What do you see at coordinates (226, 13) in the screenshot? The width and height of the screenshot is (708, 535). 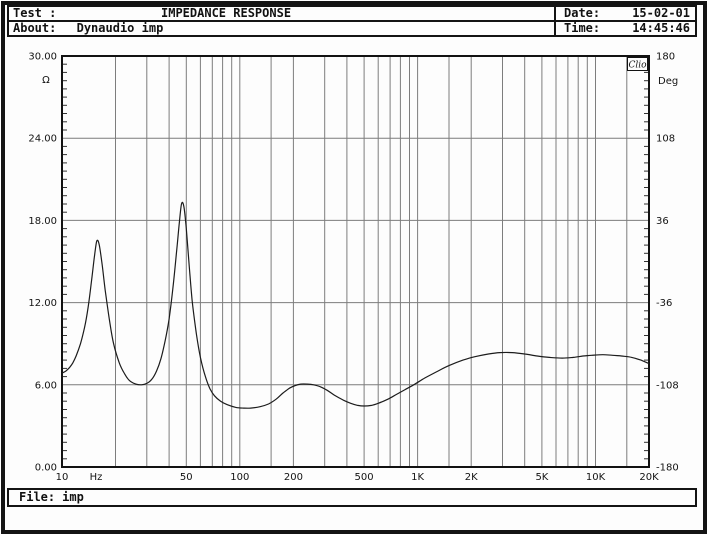 I see `page-title: IMPEDANCE RESPONSE` at bounding box center [226, 13].